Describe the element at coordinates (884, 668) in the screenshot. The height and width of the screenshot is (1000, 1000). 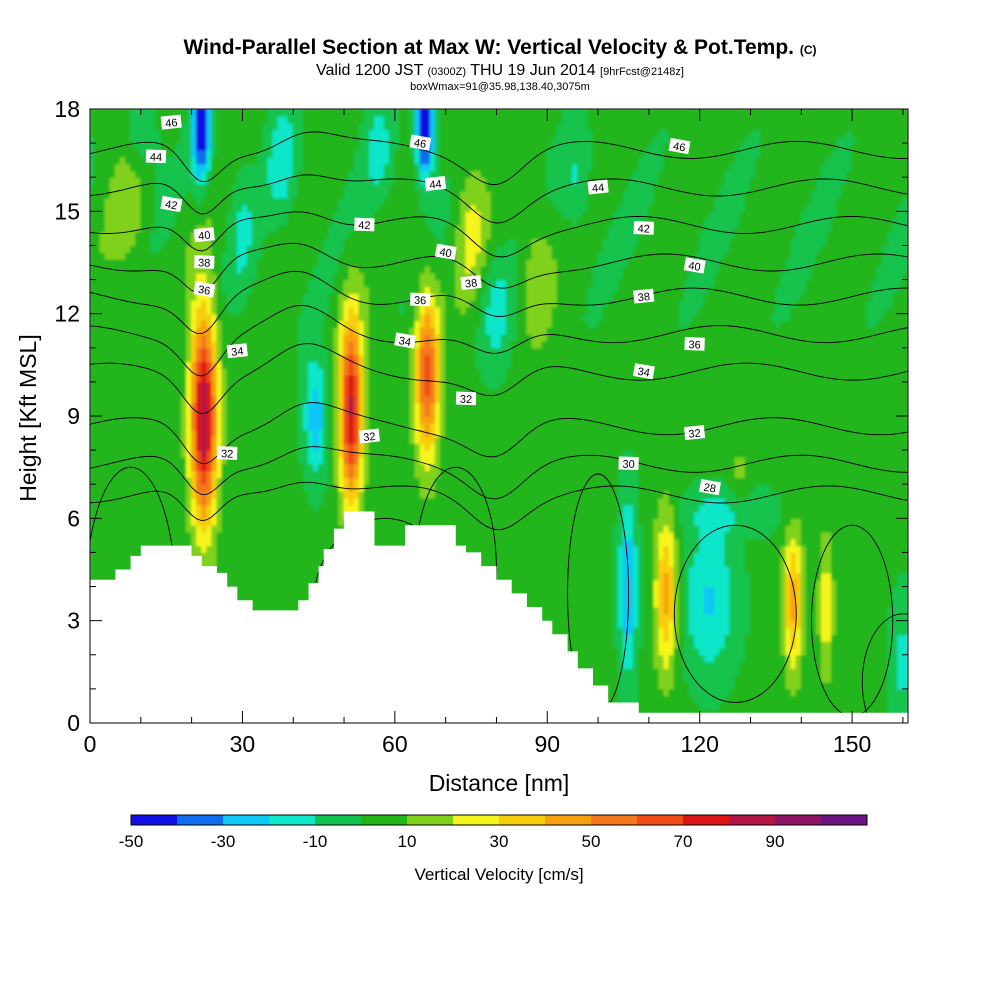
I see `theta-lobe` at that location.